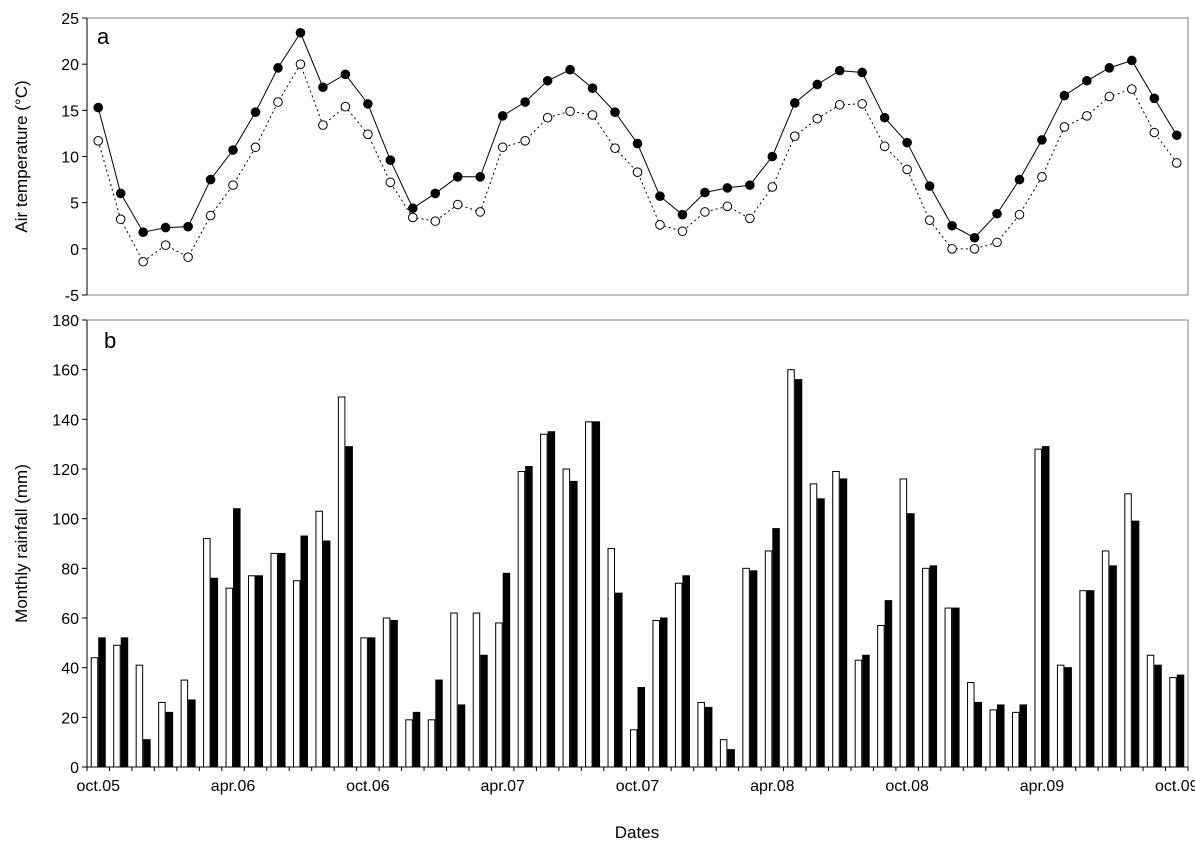 The height and width of the screenshot is (846, 1195). I want to click on panel-a-y-tick-label: 10, so click(70, 158).